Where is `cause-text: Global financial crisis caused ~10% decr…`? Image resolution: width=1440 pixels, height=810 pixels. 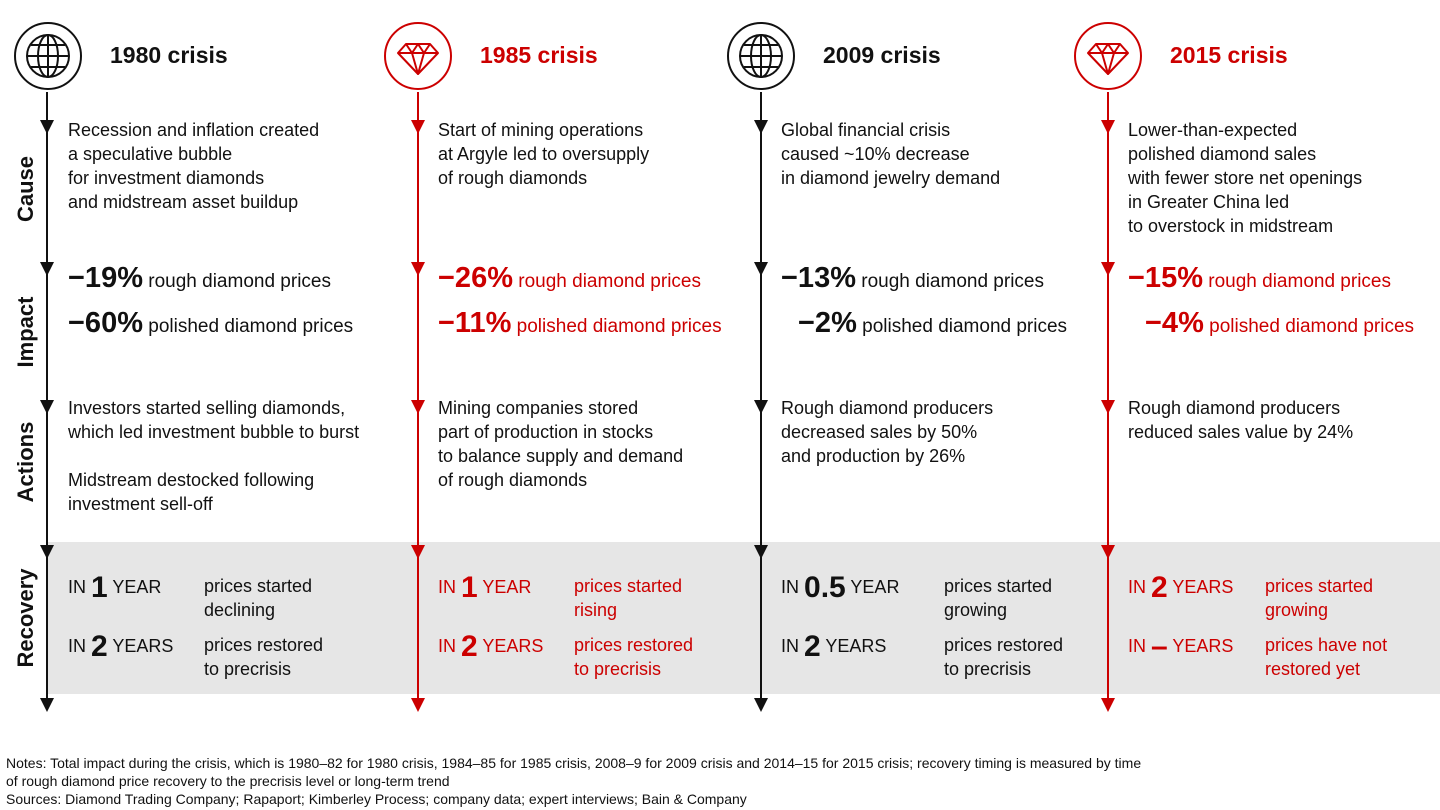
cause-text: Global financial crisis caused ~10% decr… is located at coordinates (891, 154).